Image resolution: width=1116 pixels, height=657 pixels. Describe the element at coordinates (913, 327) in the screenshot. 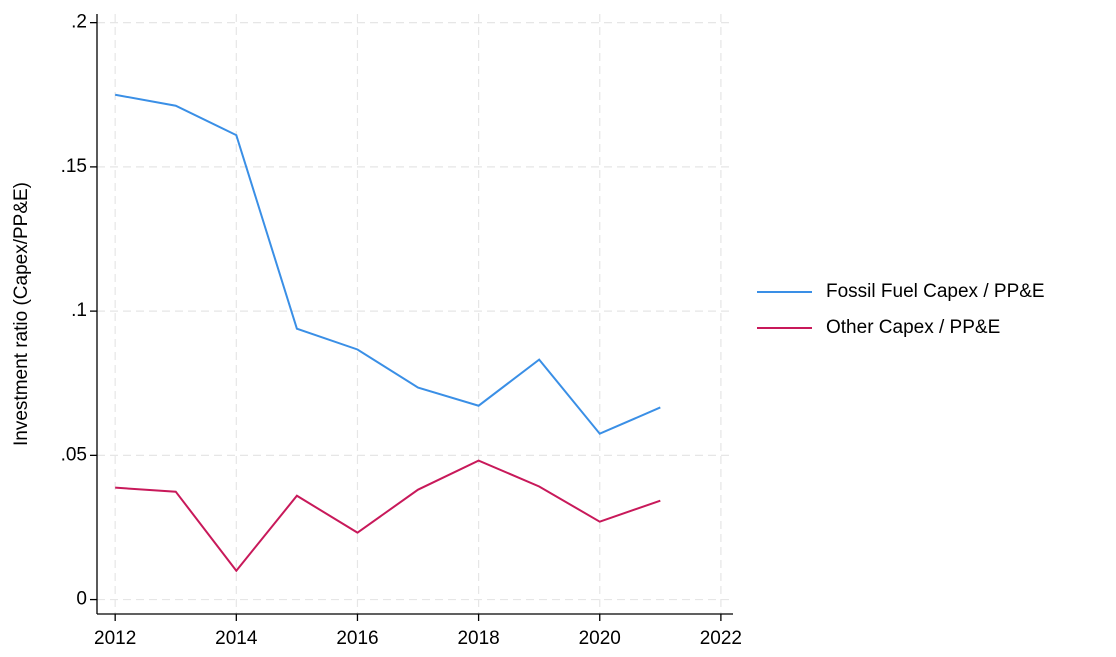

I see `legend-label: Other Capex / PP&E` at that location.